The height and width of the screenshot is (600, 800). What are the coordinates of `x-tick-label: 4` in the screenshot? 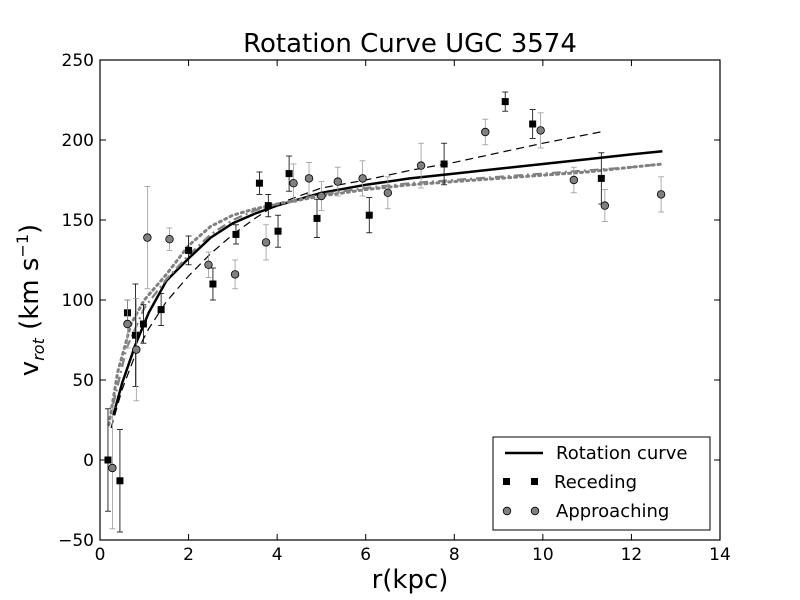 It's located at (277, 555).